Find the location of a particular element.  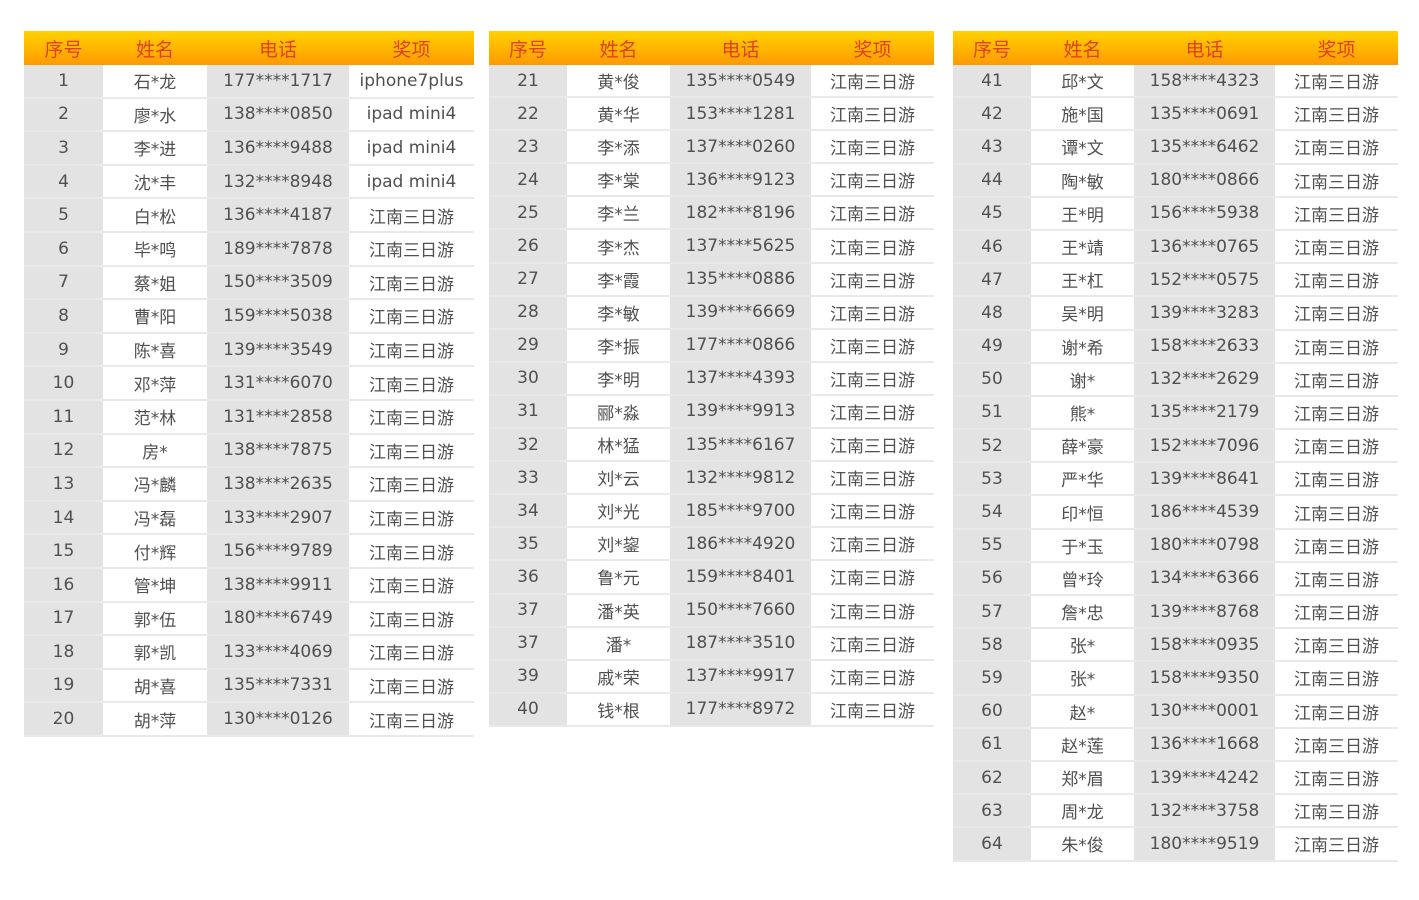

table-row: 50 谢* 132****2629 江南三日游 is located at coordinates (1175, 379).